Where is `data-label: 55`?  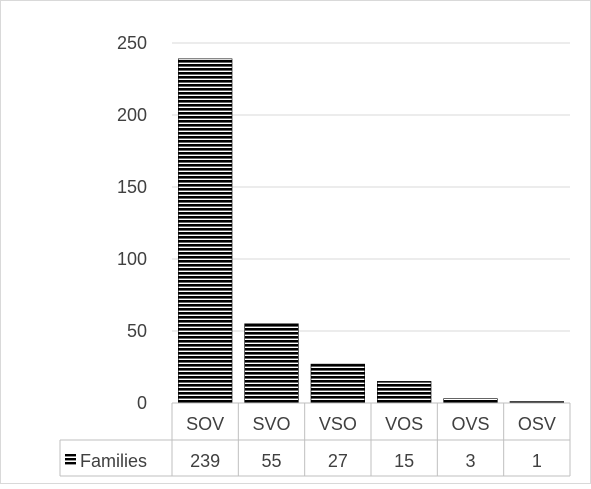
data-label: 55 is located at coordinates (271, 461).